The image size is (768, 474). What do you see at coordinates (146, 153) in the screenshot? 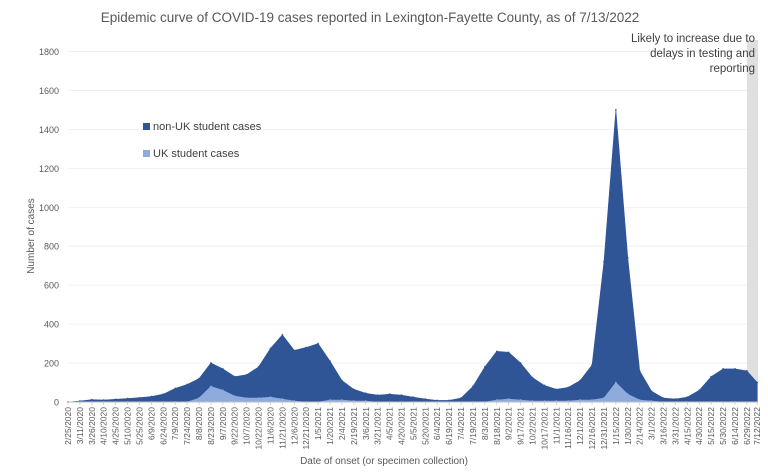
I see `legend-swatch` at bounding box center [146, 153].